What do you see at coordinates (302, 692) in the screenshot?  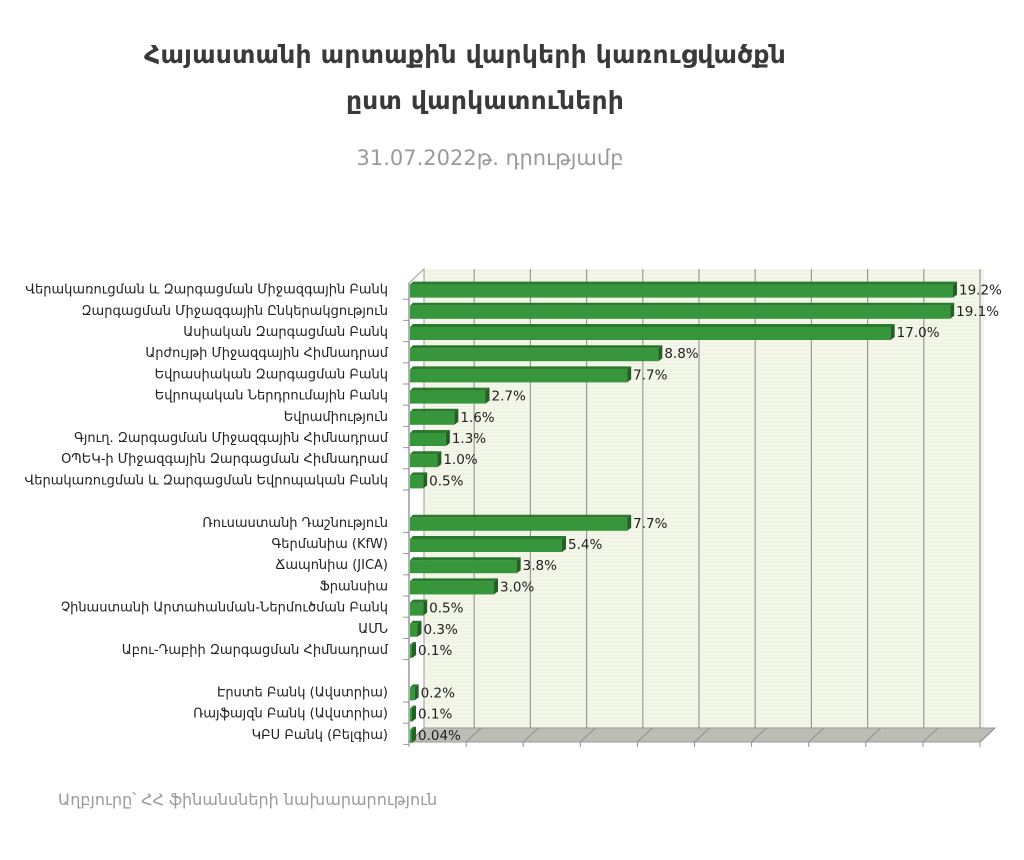 I see `category-label: Էրստե Բանկ (Ավստրիա)` at bounding box center [302, 692].